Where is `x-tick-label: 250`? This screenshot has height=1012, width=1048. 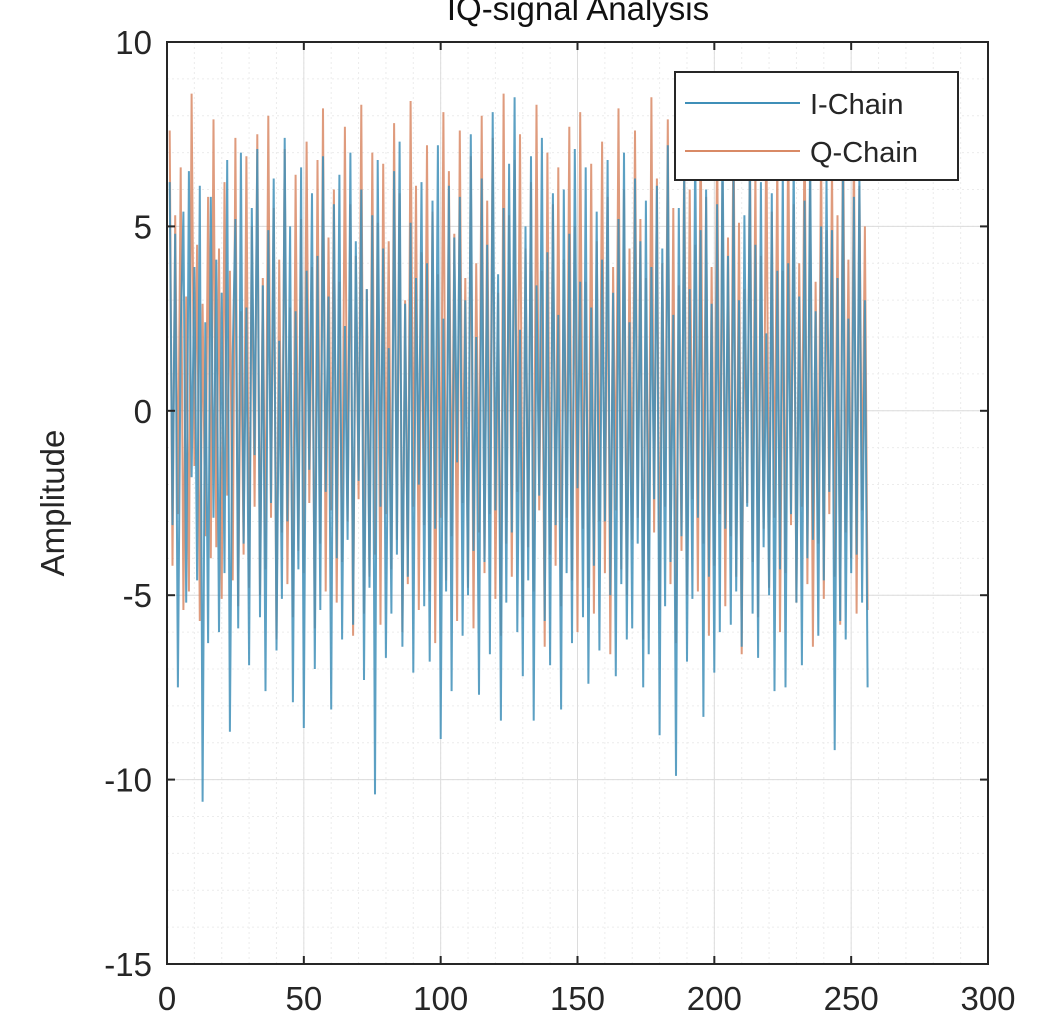
x-tick-label: 250 is located at coordinates (851, 996).